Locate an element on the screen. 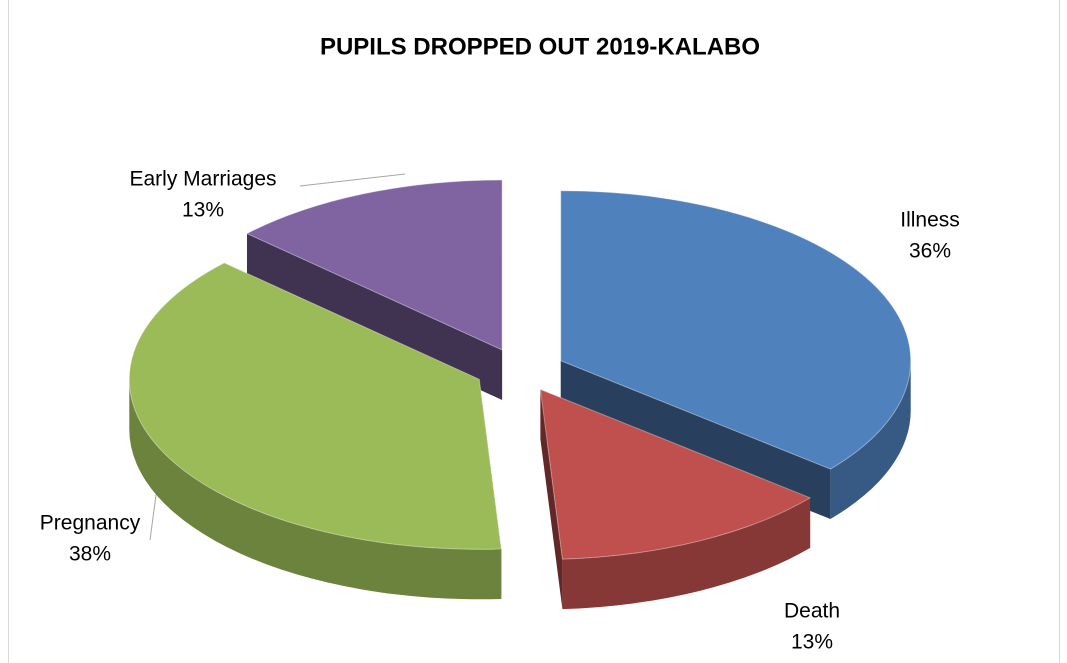  data-label-name: Illness is located at coordinates (930, 220).